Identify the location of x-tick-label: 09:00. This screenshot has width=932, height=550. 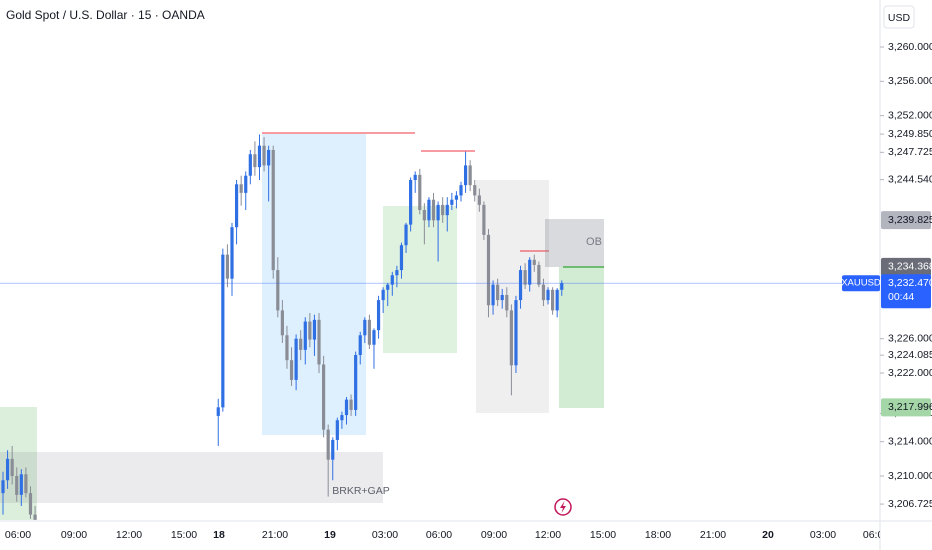
(74, 535).